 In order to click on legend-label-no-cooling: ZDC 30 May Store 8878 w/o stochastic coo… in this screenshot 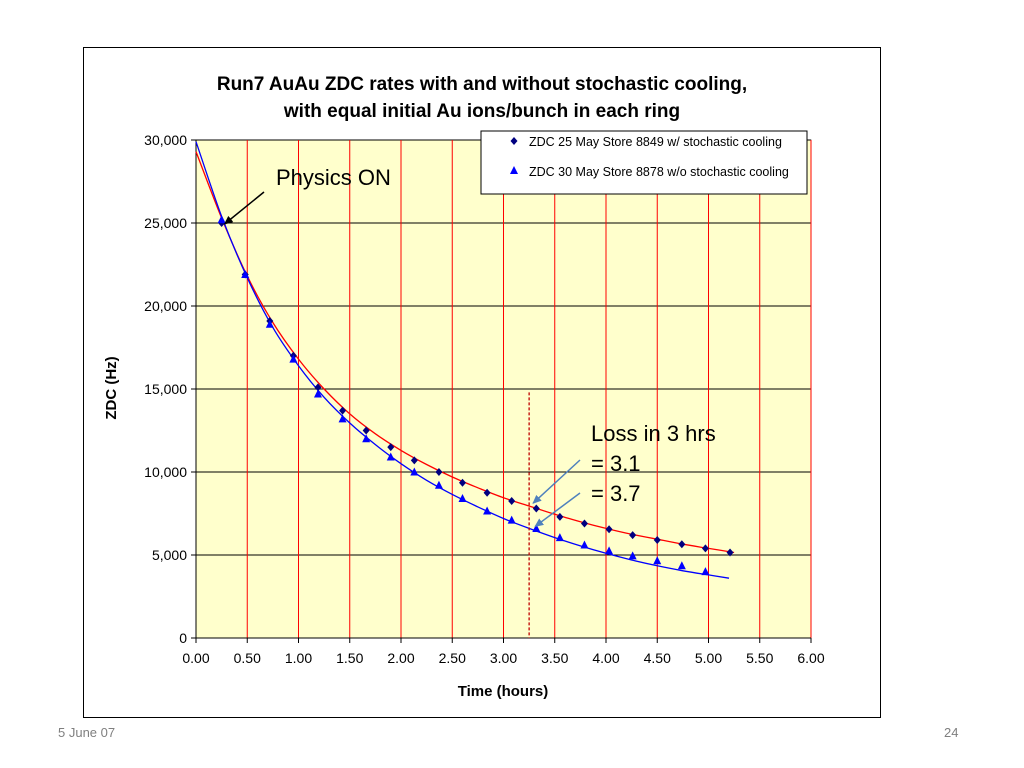, I will do `click(659, 172)`.